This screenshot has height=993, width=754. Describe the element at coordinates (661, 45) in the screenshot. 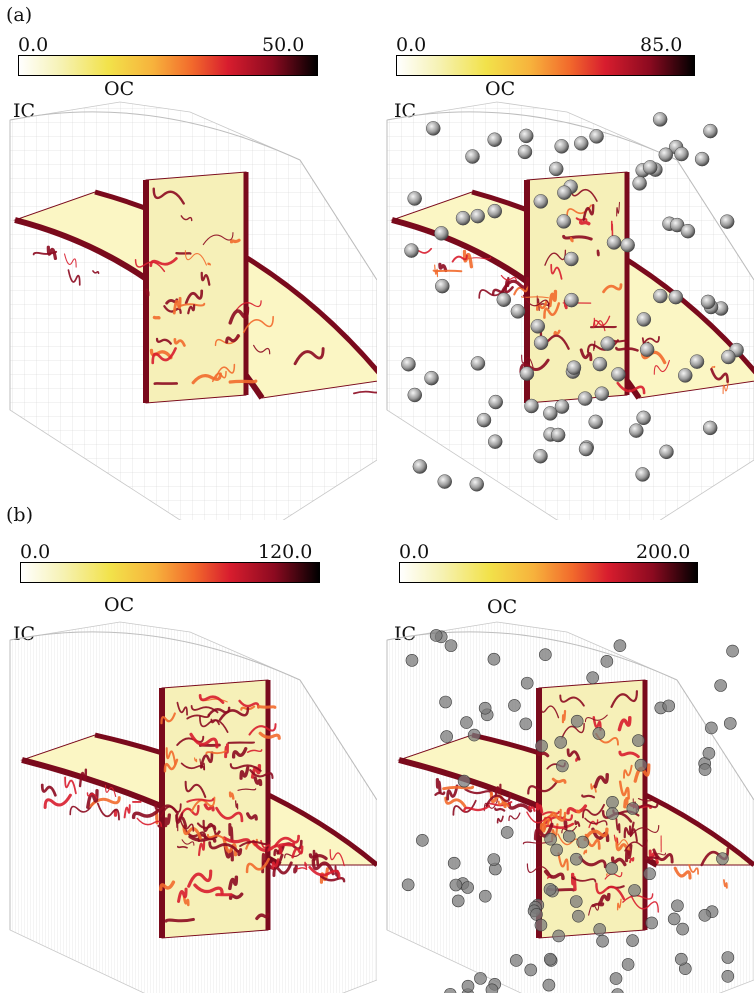

I see `colorbar-max-a-right: 85.0` at that location.